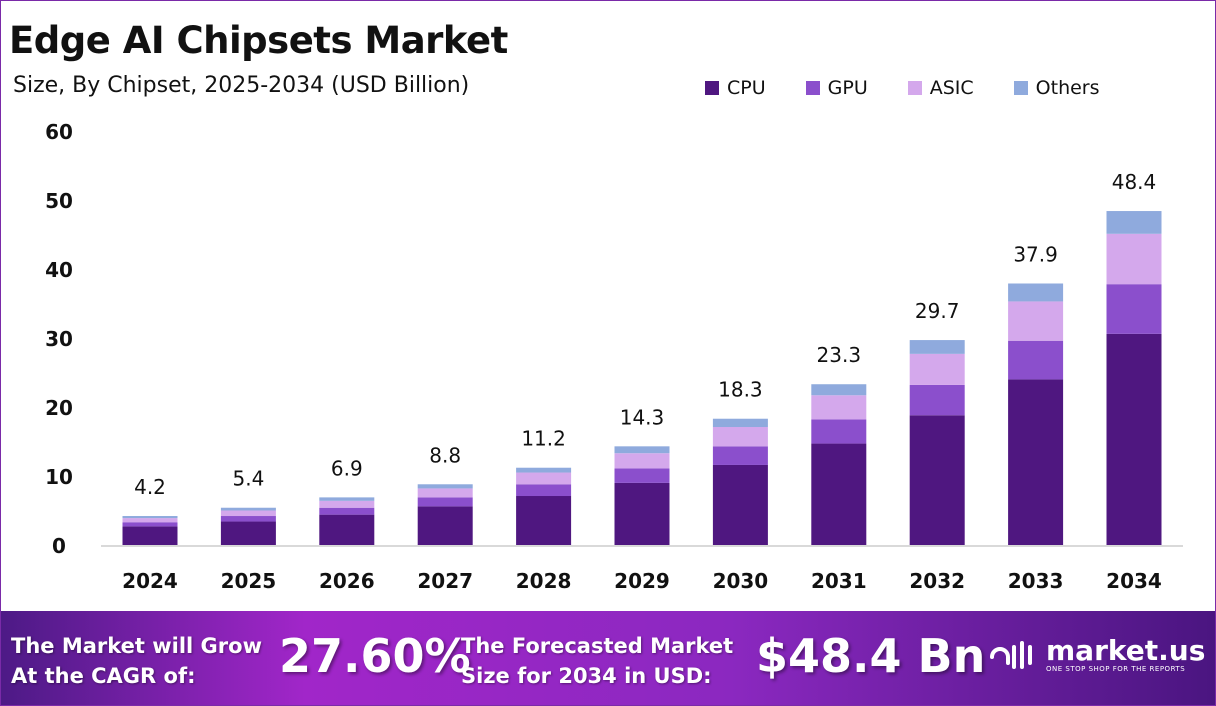  Describe the element at coordinates (586, 676) in the screenshot. I see `forecast-label-line2: Size for 2034 in USD:` at that location.